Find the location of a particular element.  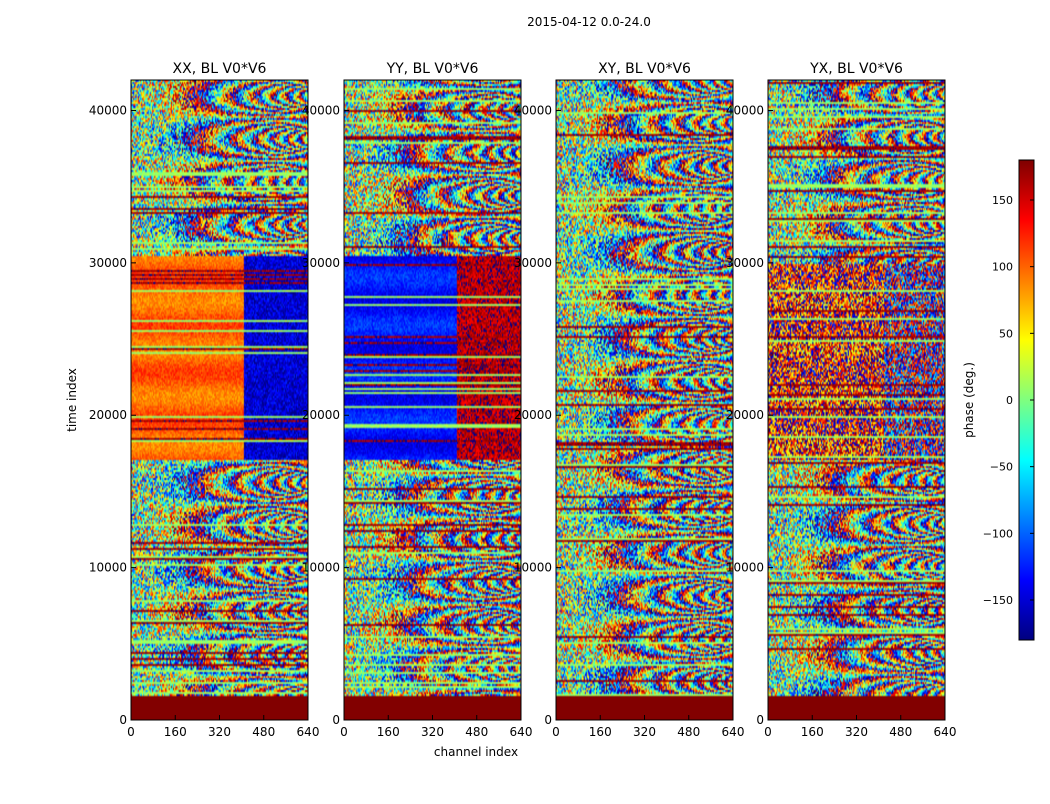

colorbar-label: phase (deg.) is located at coordinates (969, 400).